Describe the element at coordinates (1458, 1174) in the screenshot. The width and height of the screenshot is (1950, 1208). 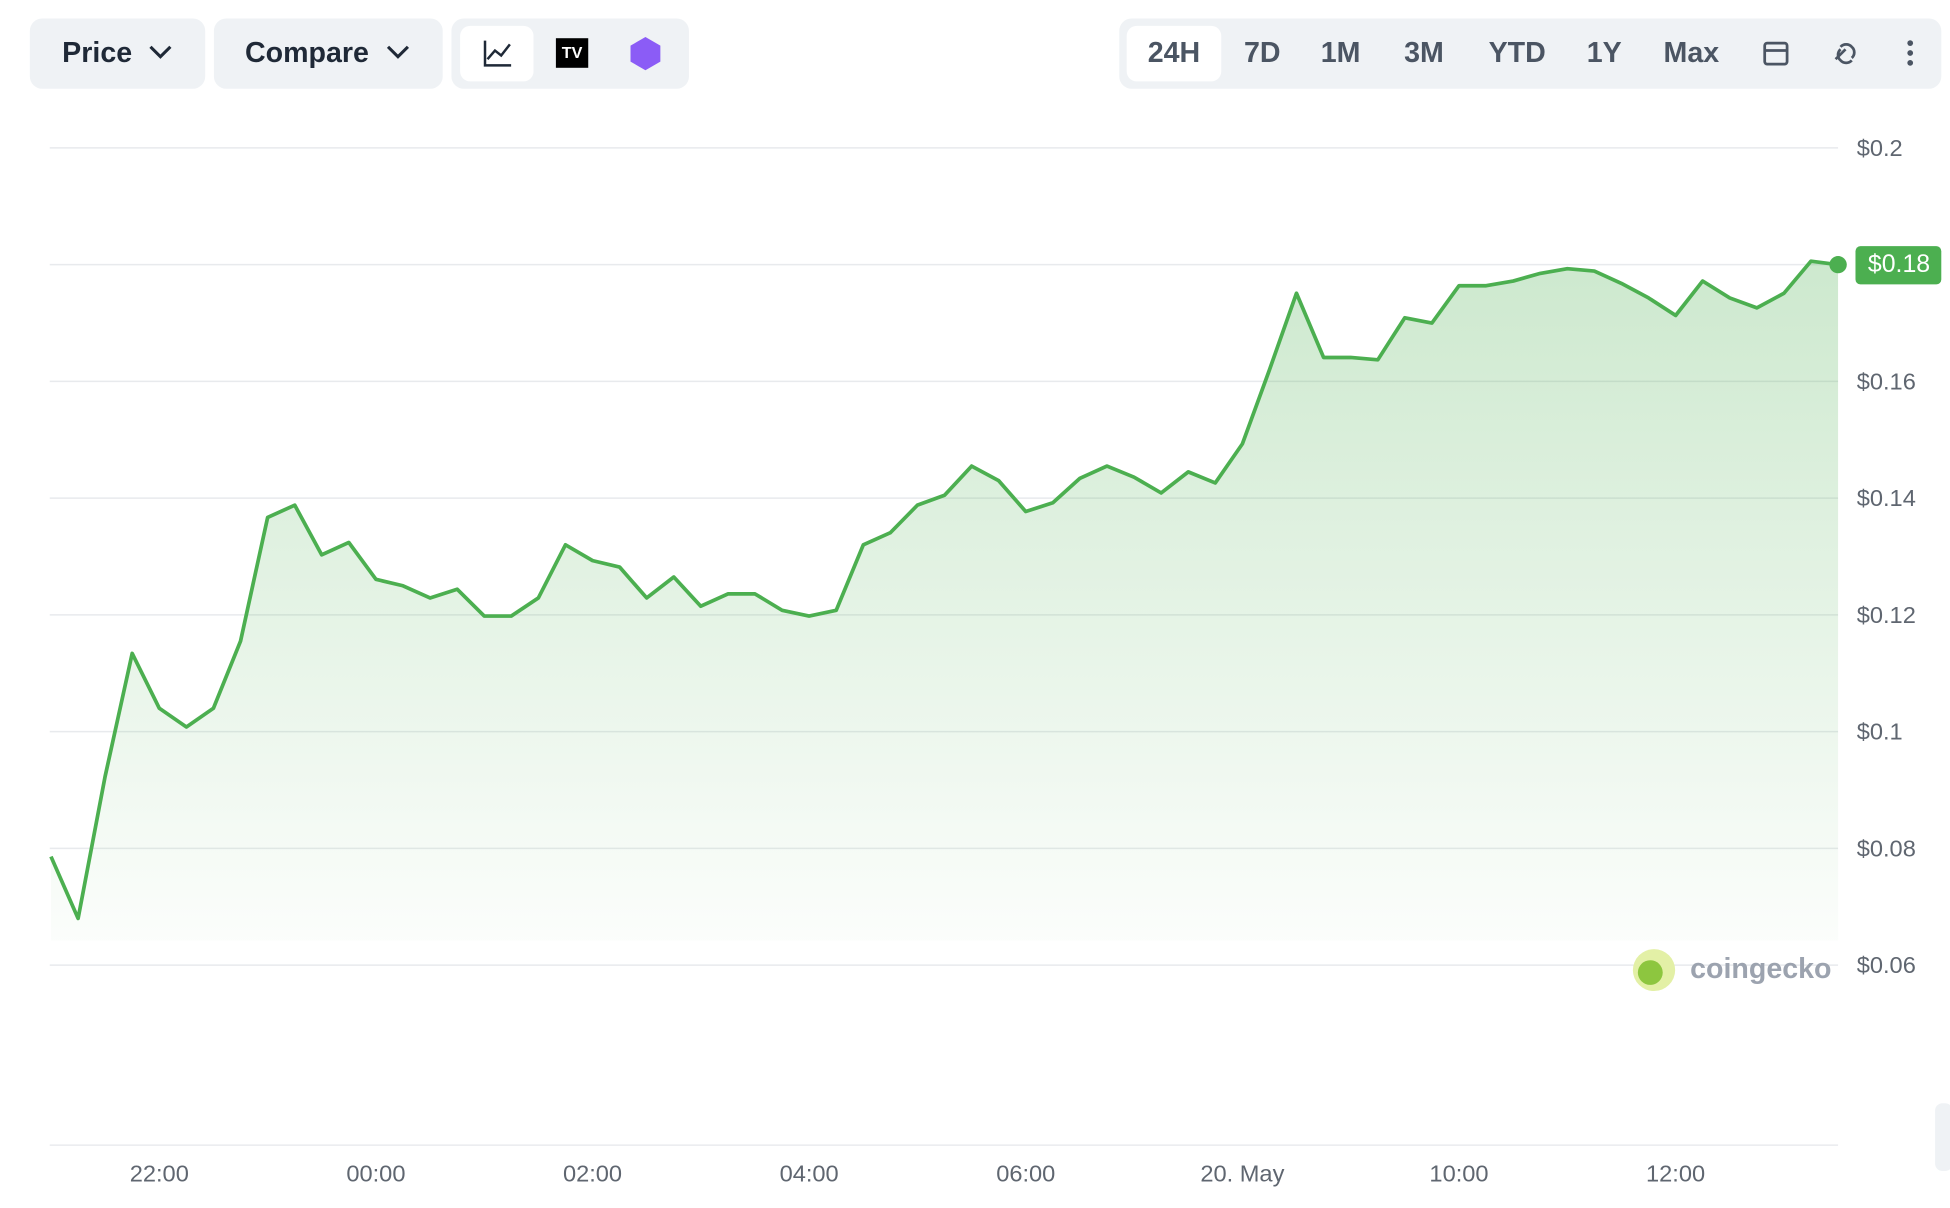
I see `x-tick-label: 10:00` at that location.